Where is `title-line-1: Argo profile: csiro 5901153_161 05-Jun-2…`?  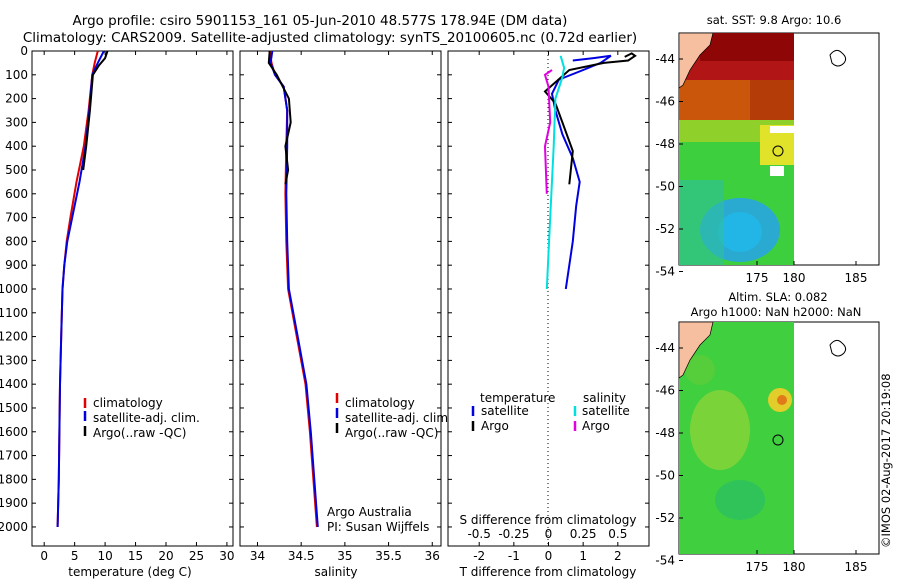
title-line-1: Argo profile: csiro 5901153_161 05-Jun-2… is located at coordinates (320, 21).